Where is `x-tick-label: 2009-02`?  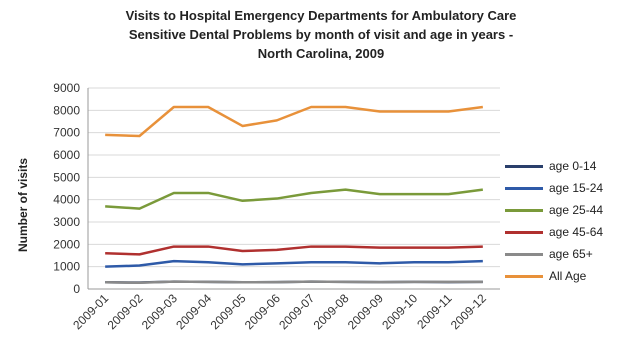 x-tick-label: 2009-02 is located at coordinates (125, 311).